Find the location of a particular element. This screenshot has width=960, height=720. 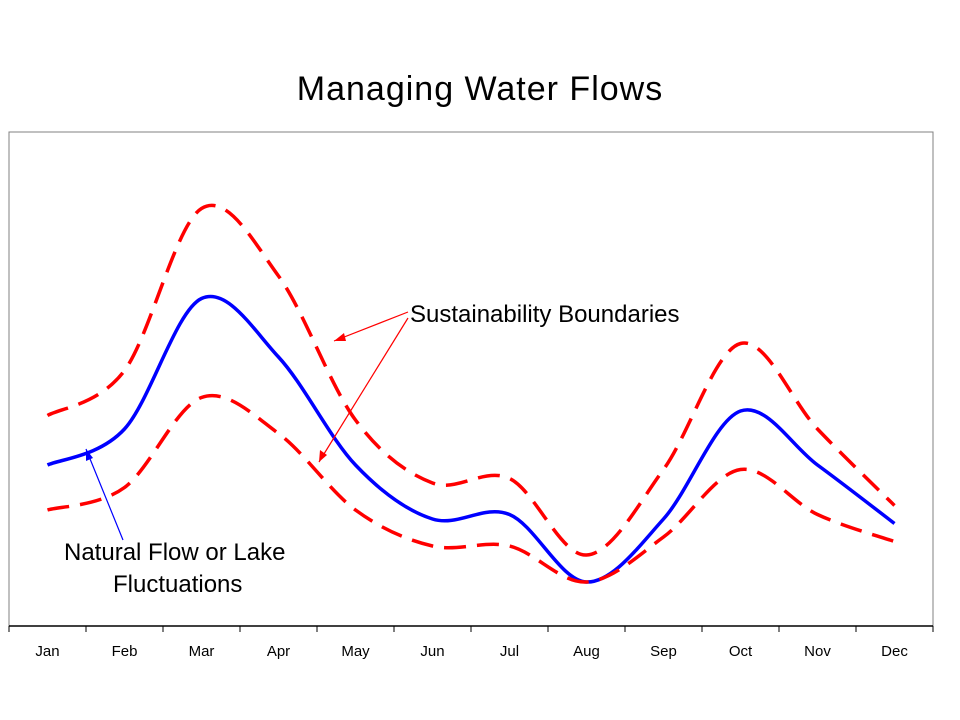

arrow-lower-boundary is located at coordinates (363, 390).